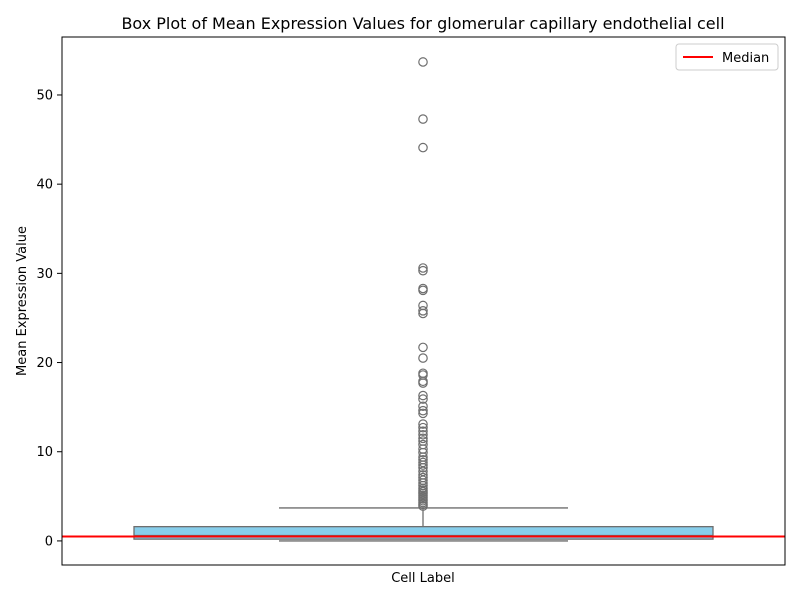 The image size is (800, 600). Describe the element at coordinates (44, 452) in the screenshot. I see `y-tick-label: 10` at that location.